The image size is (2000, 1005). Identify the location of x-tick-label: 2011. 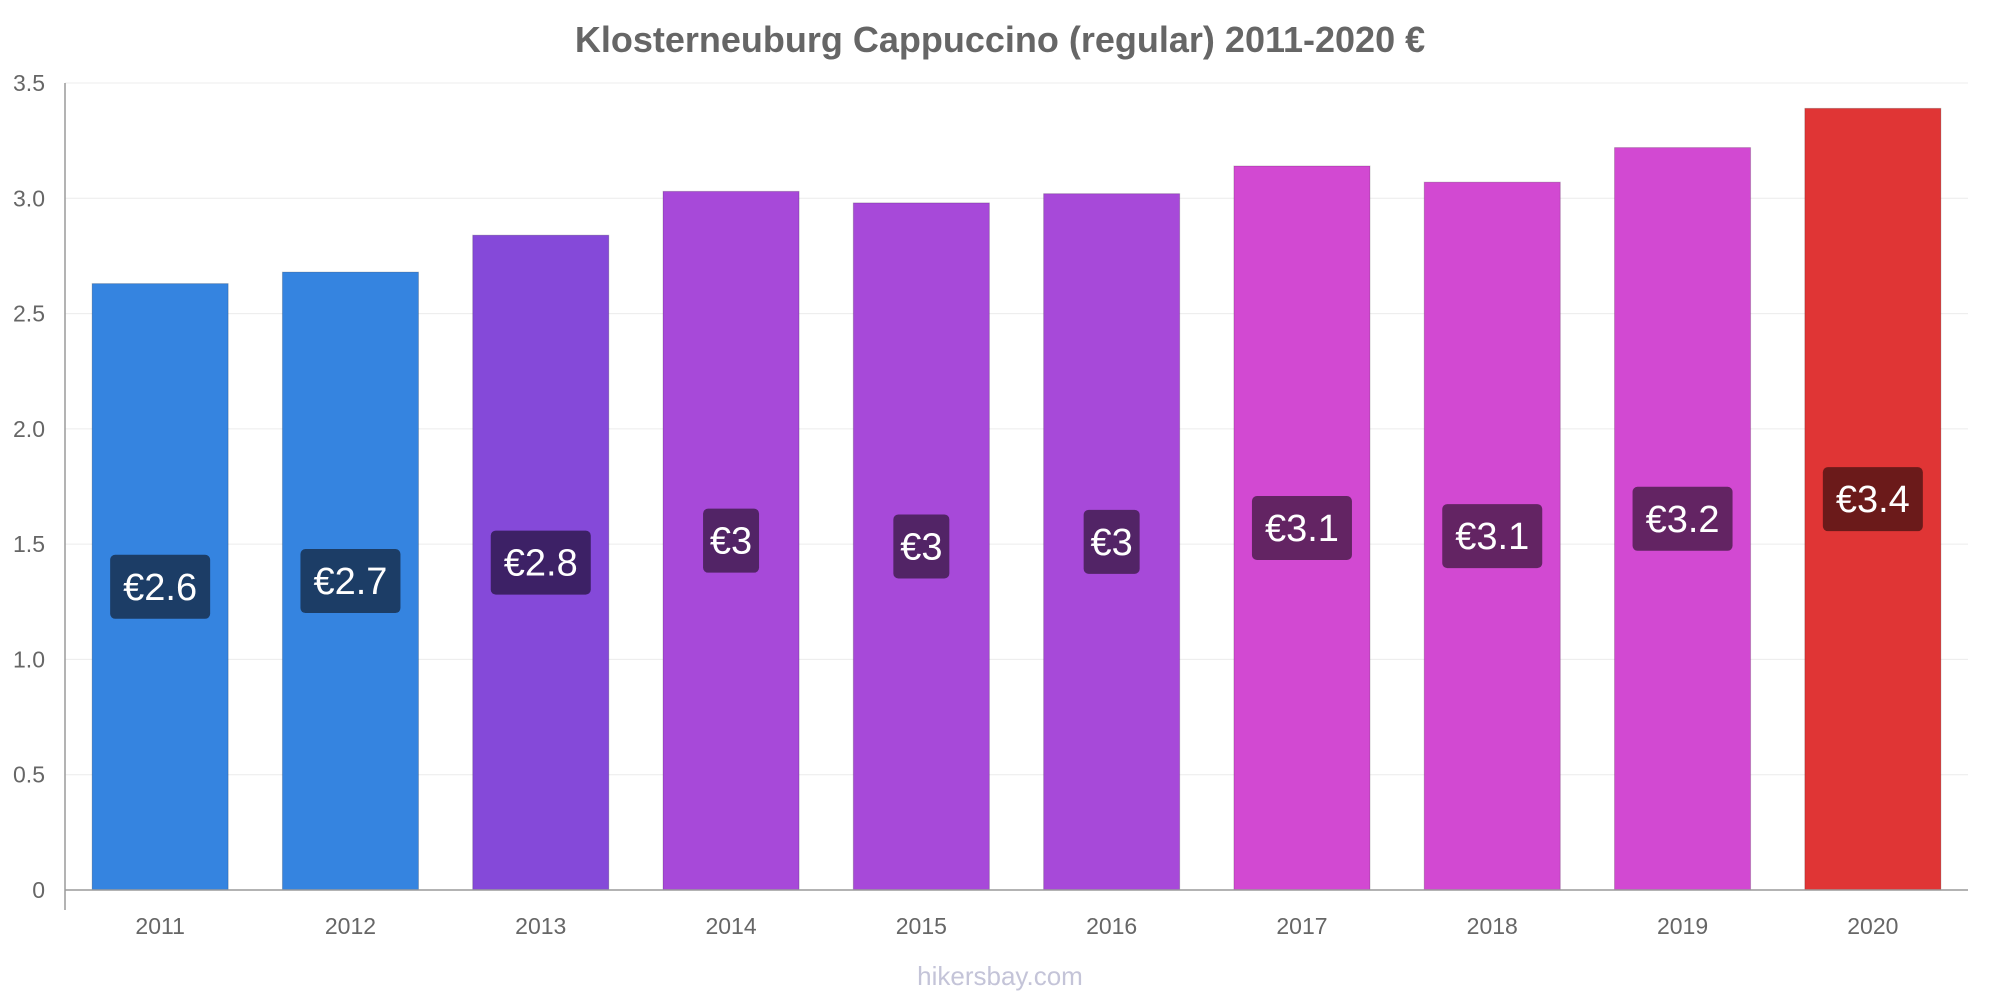
(159, 926).